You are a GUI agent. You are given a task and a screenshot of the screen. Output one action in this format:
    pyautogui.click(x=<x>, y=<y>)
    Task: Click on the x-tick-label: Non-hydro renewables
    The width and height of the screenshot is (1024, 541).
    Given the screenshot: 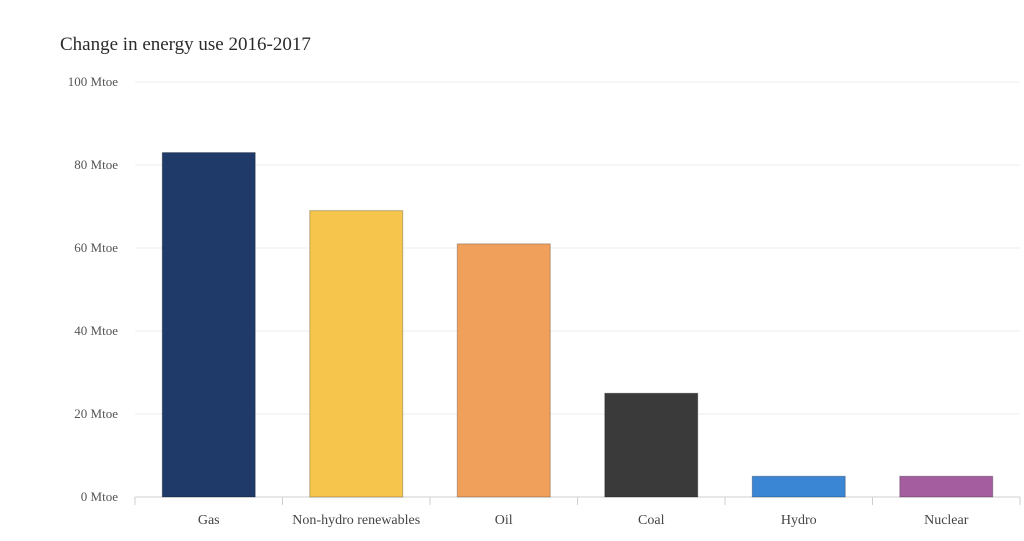 What is the action you would take?
    pyautogui.click(x=356, y=520)
    